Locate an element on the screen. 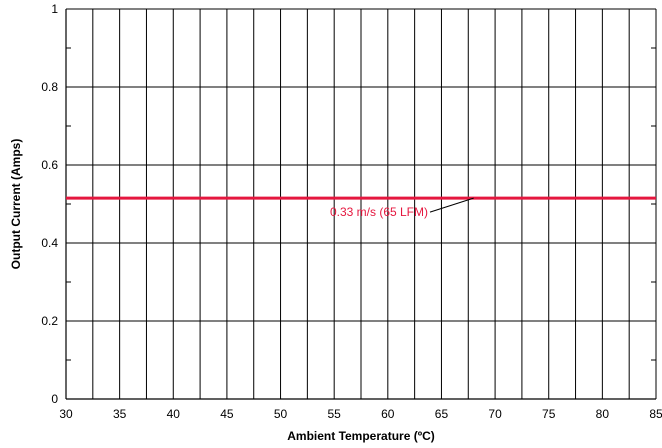 This screenshot has width=662, height=448. y-axis-title: Output Current (Amps) is located at coordinates (16, 204).